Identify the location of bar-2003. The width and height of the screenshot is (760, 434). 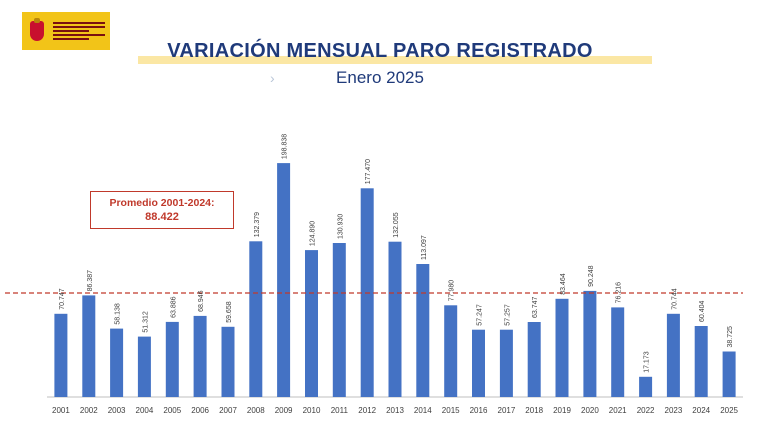
(117, 362).